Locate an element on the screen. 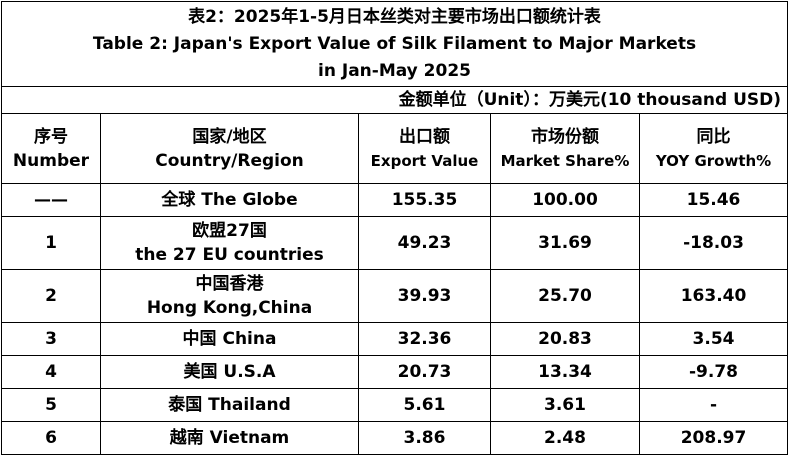  data-cell: 49.23 is located at coordinates (424, 243).